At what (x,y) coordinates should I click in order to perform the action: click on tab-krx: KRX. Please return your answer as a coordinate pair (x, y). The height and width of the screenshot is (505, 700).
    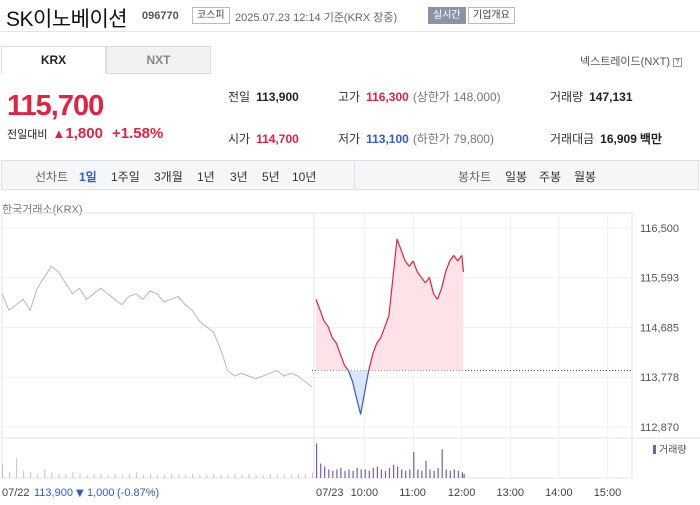
    Looking at the image, I should click on (53, 60).